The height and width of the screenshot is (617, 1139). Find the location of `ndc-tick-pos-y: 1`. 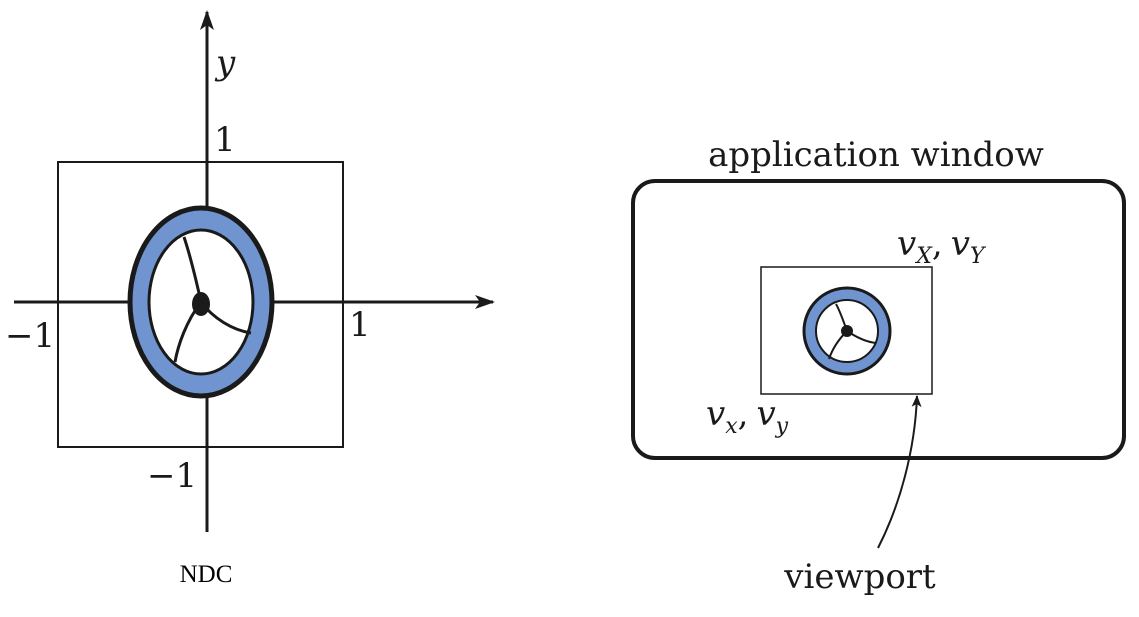

ndc-tick-pos-y: 1 is located at coordinates (225, 140).